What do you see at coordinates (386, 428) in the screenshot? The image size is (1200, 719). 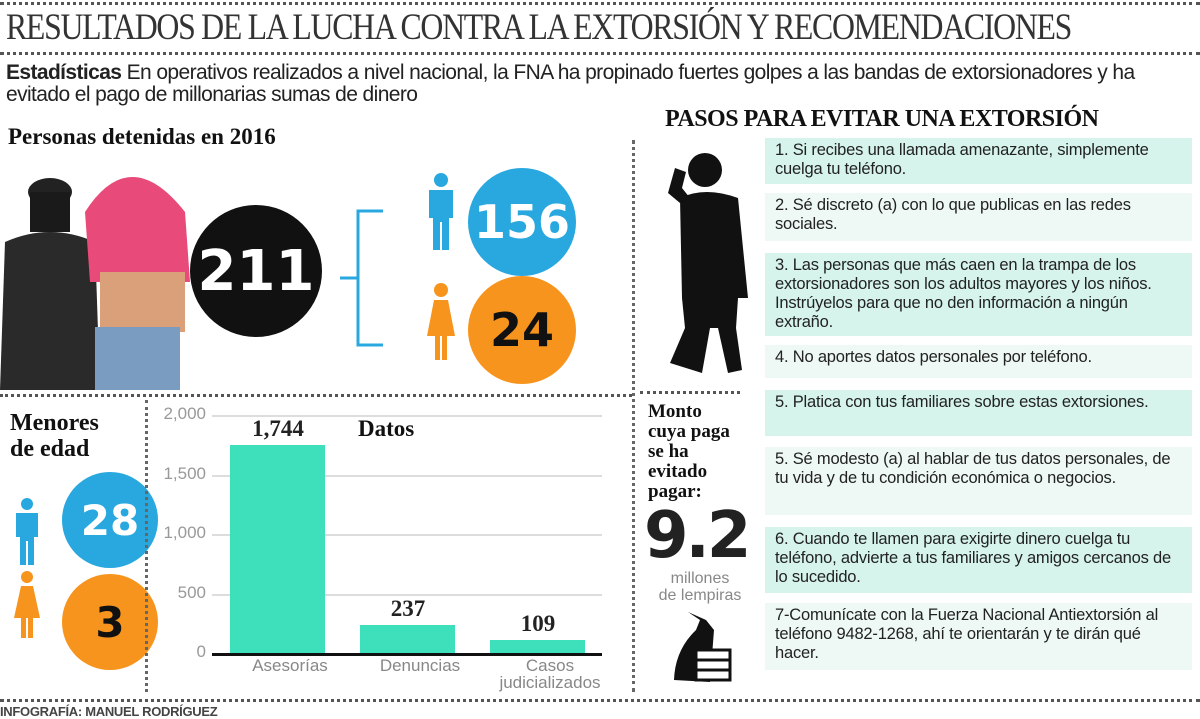 I see `chart-title: Datos` at bounding box center [386, 428].